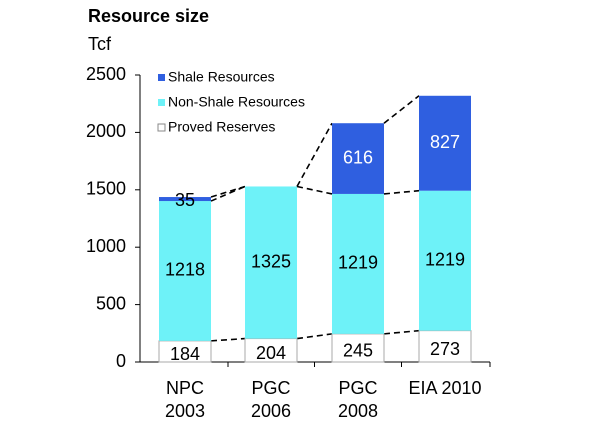 The width and height of the screenshot is (590, 427). Describe the element at coordinates (444, 388) in the screenshot. I see `x-tick-label: EIA 2010` at that location.